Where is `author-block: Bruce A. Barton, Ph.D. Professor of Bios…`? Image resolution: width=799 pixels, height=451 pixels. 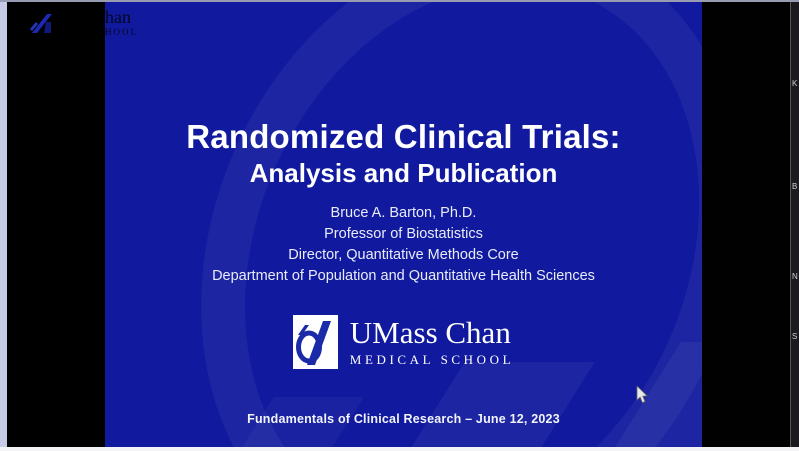
author-block: Bruce A. Barton, Ph.D. Professor of Bios… is located at coordinates (403, 245).